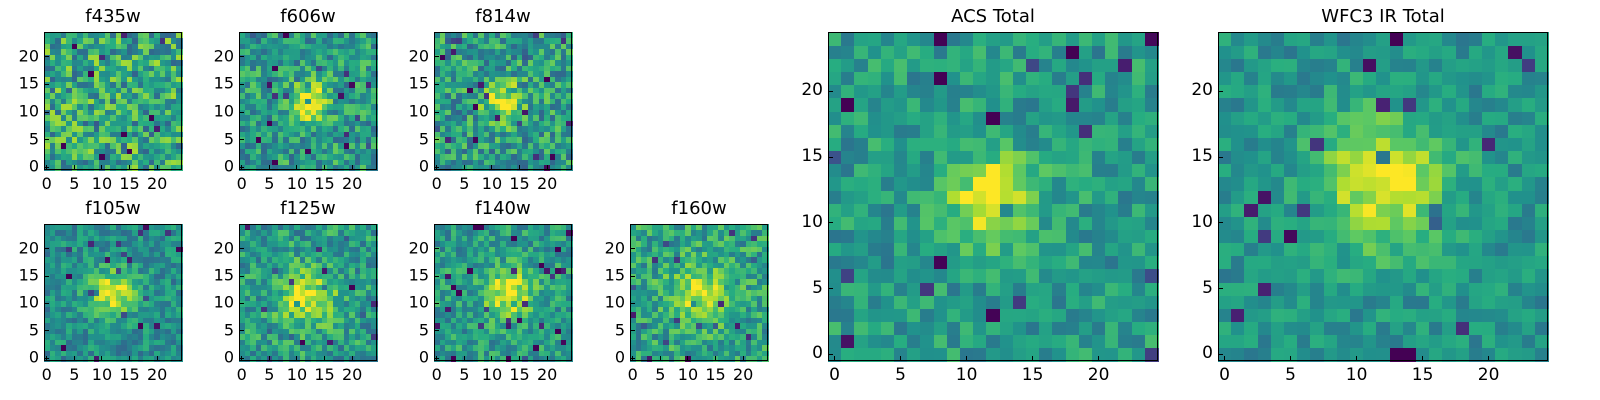 Image resolution: width=1600 pixels, height=400 pixels. What do you see at coordinates (423, 166) in the screenshot?
I see `y-tick-label: 0` at bounding box center [423, 166].